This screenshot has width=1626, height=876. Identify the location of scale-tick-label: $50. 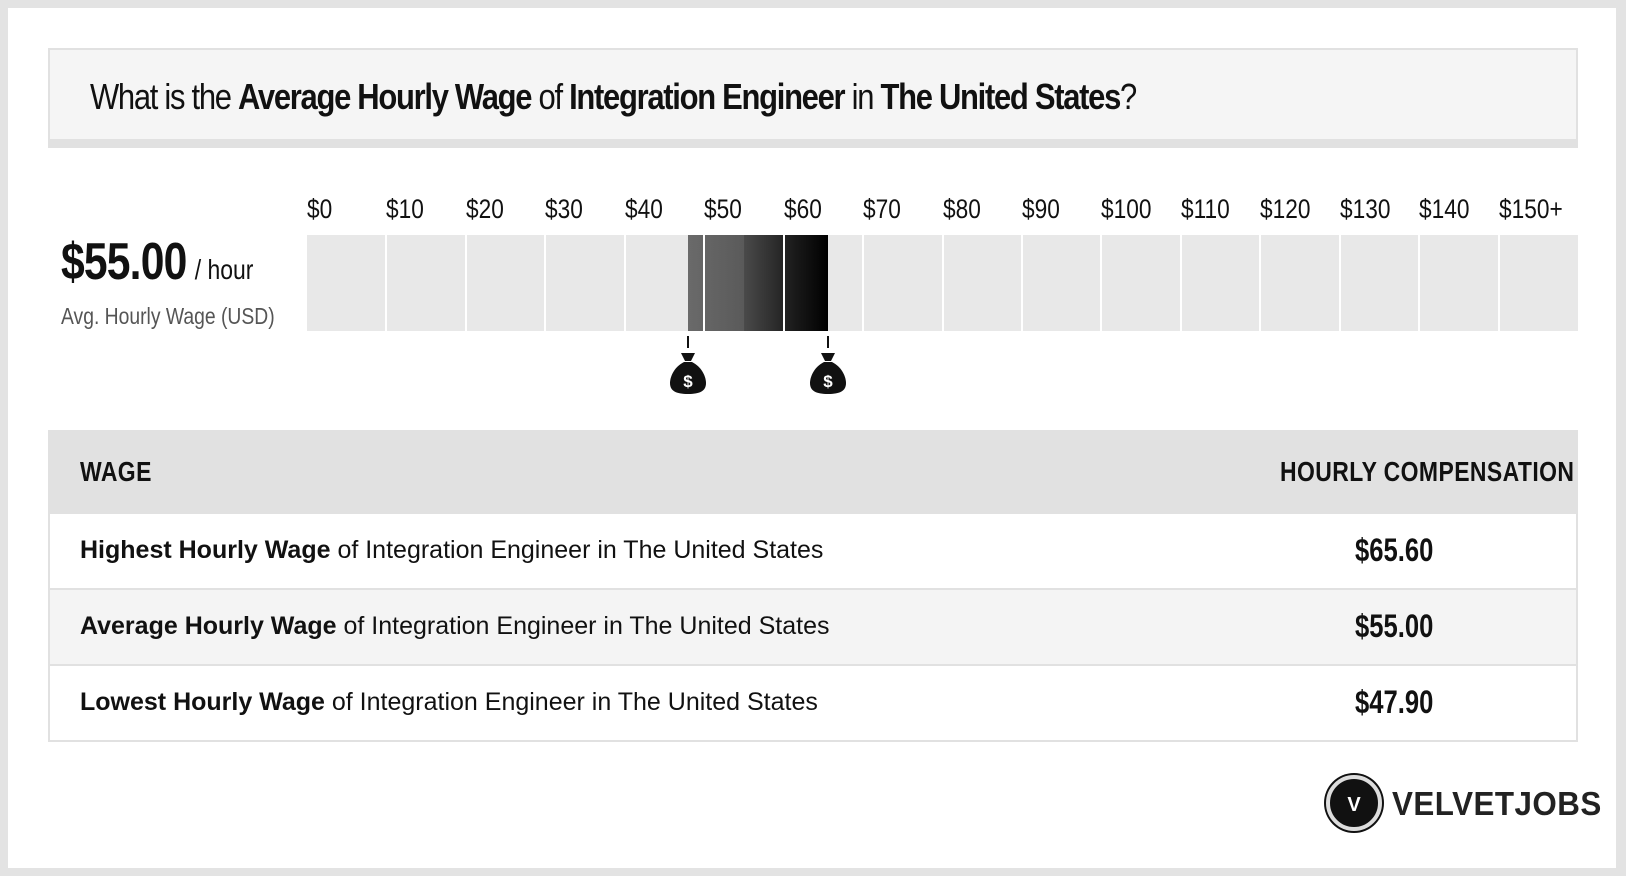
(723, 209).